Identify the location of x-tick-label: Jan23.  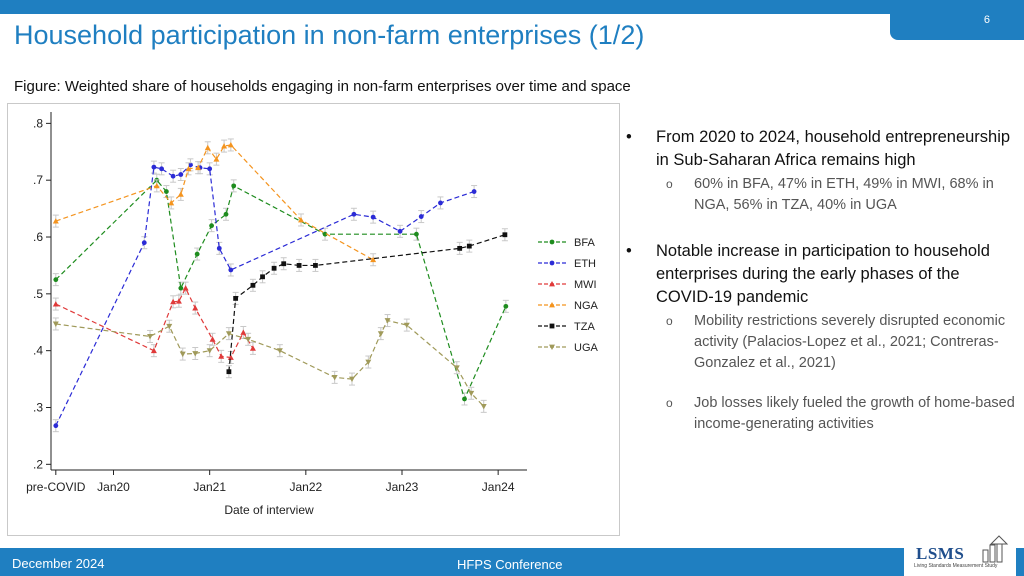
(402, 487).